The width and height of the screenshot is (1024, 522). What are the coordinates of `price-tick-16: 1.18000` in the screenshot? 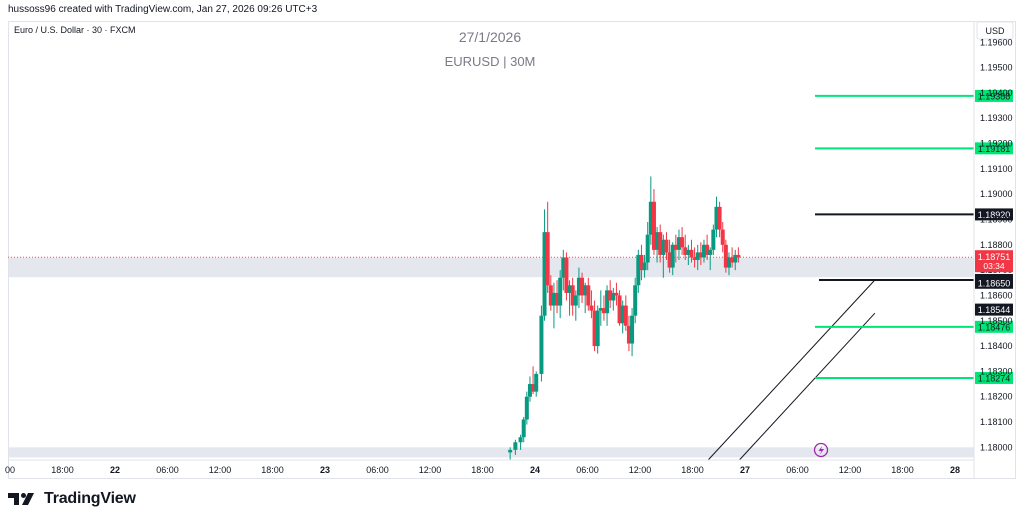 It's located at (996, 447).